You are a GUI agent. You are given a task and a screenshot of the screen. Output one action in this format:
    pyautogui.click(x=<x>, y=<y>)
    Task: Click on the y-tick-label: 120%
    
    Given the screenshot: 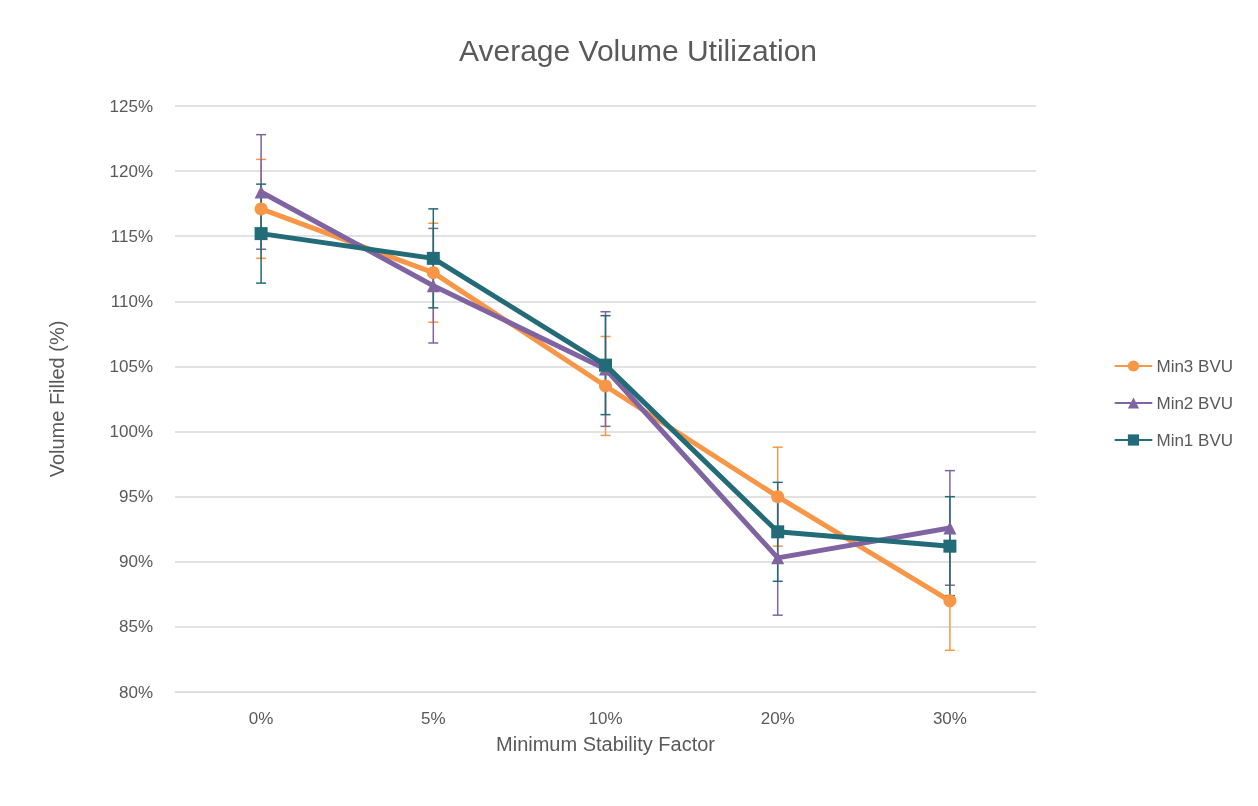 What is the action you would take?
    pyautogui.click(x=131, y=171)
    